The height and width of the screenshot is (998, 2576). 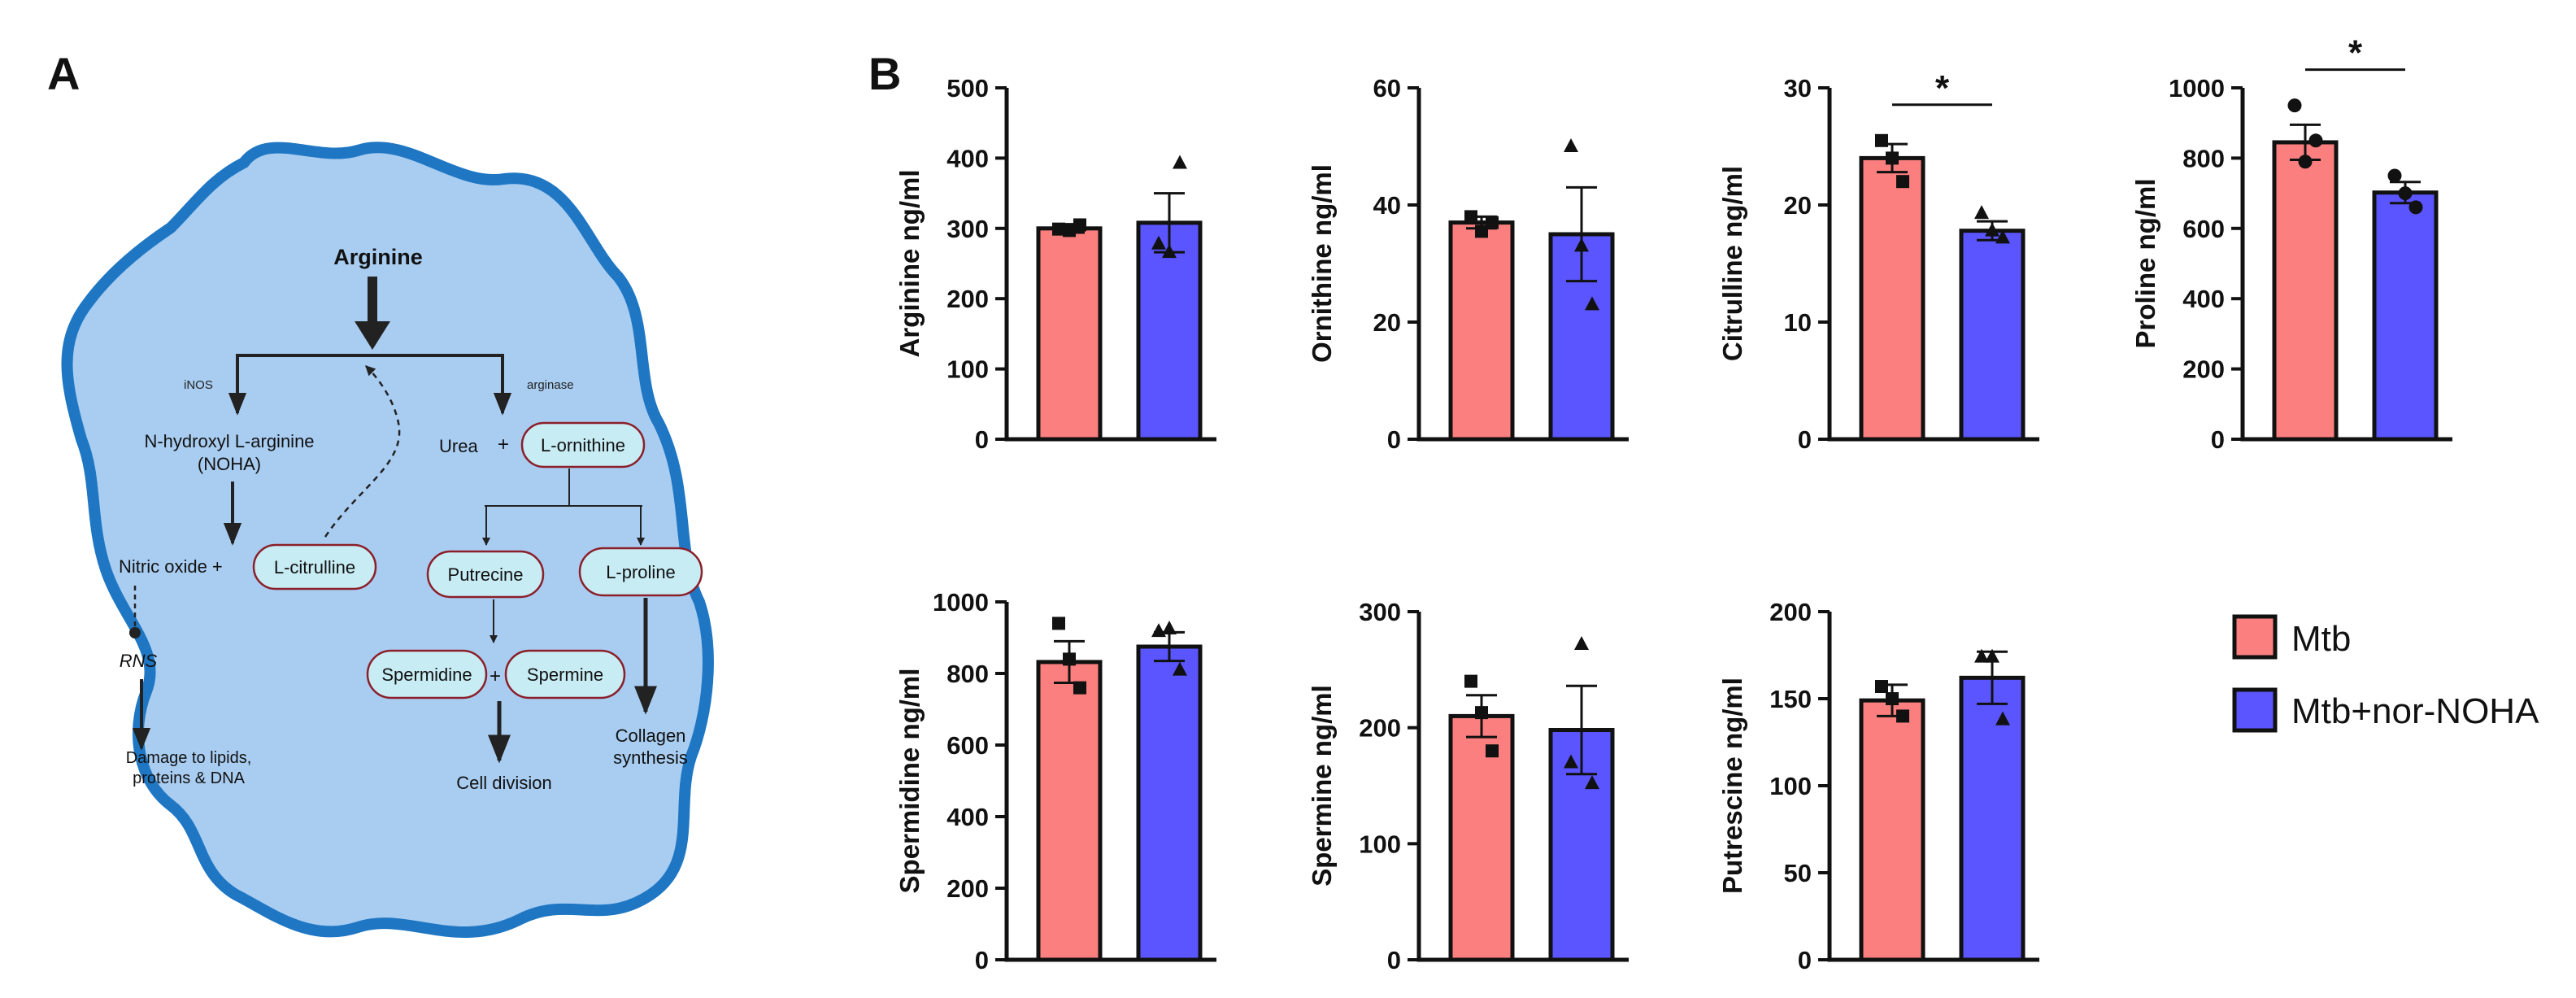 I want to click on y-tick-label: 1000, so click(x=961, y=602).